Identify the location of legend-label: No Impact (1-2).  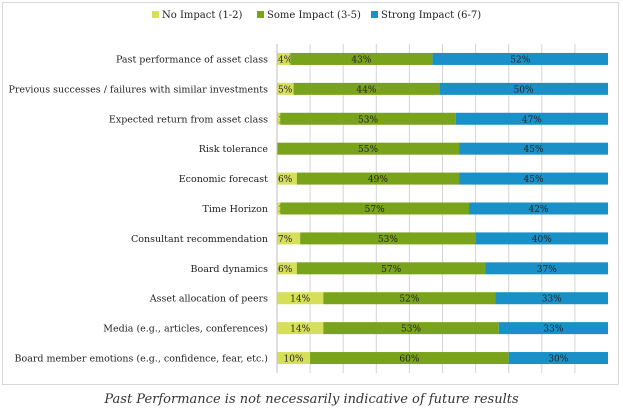
(202, 15).